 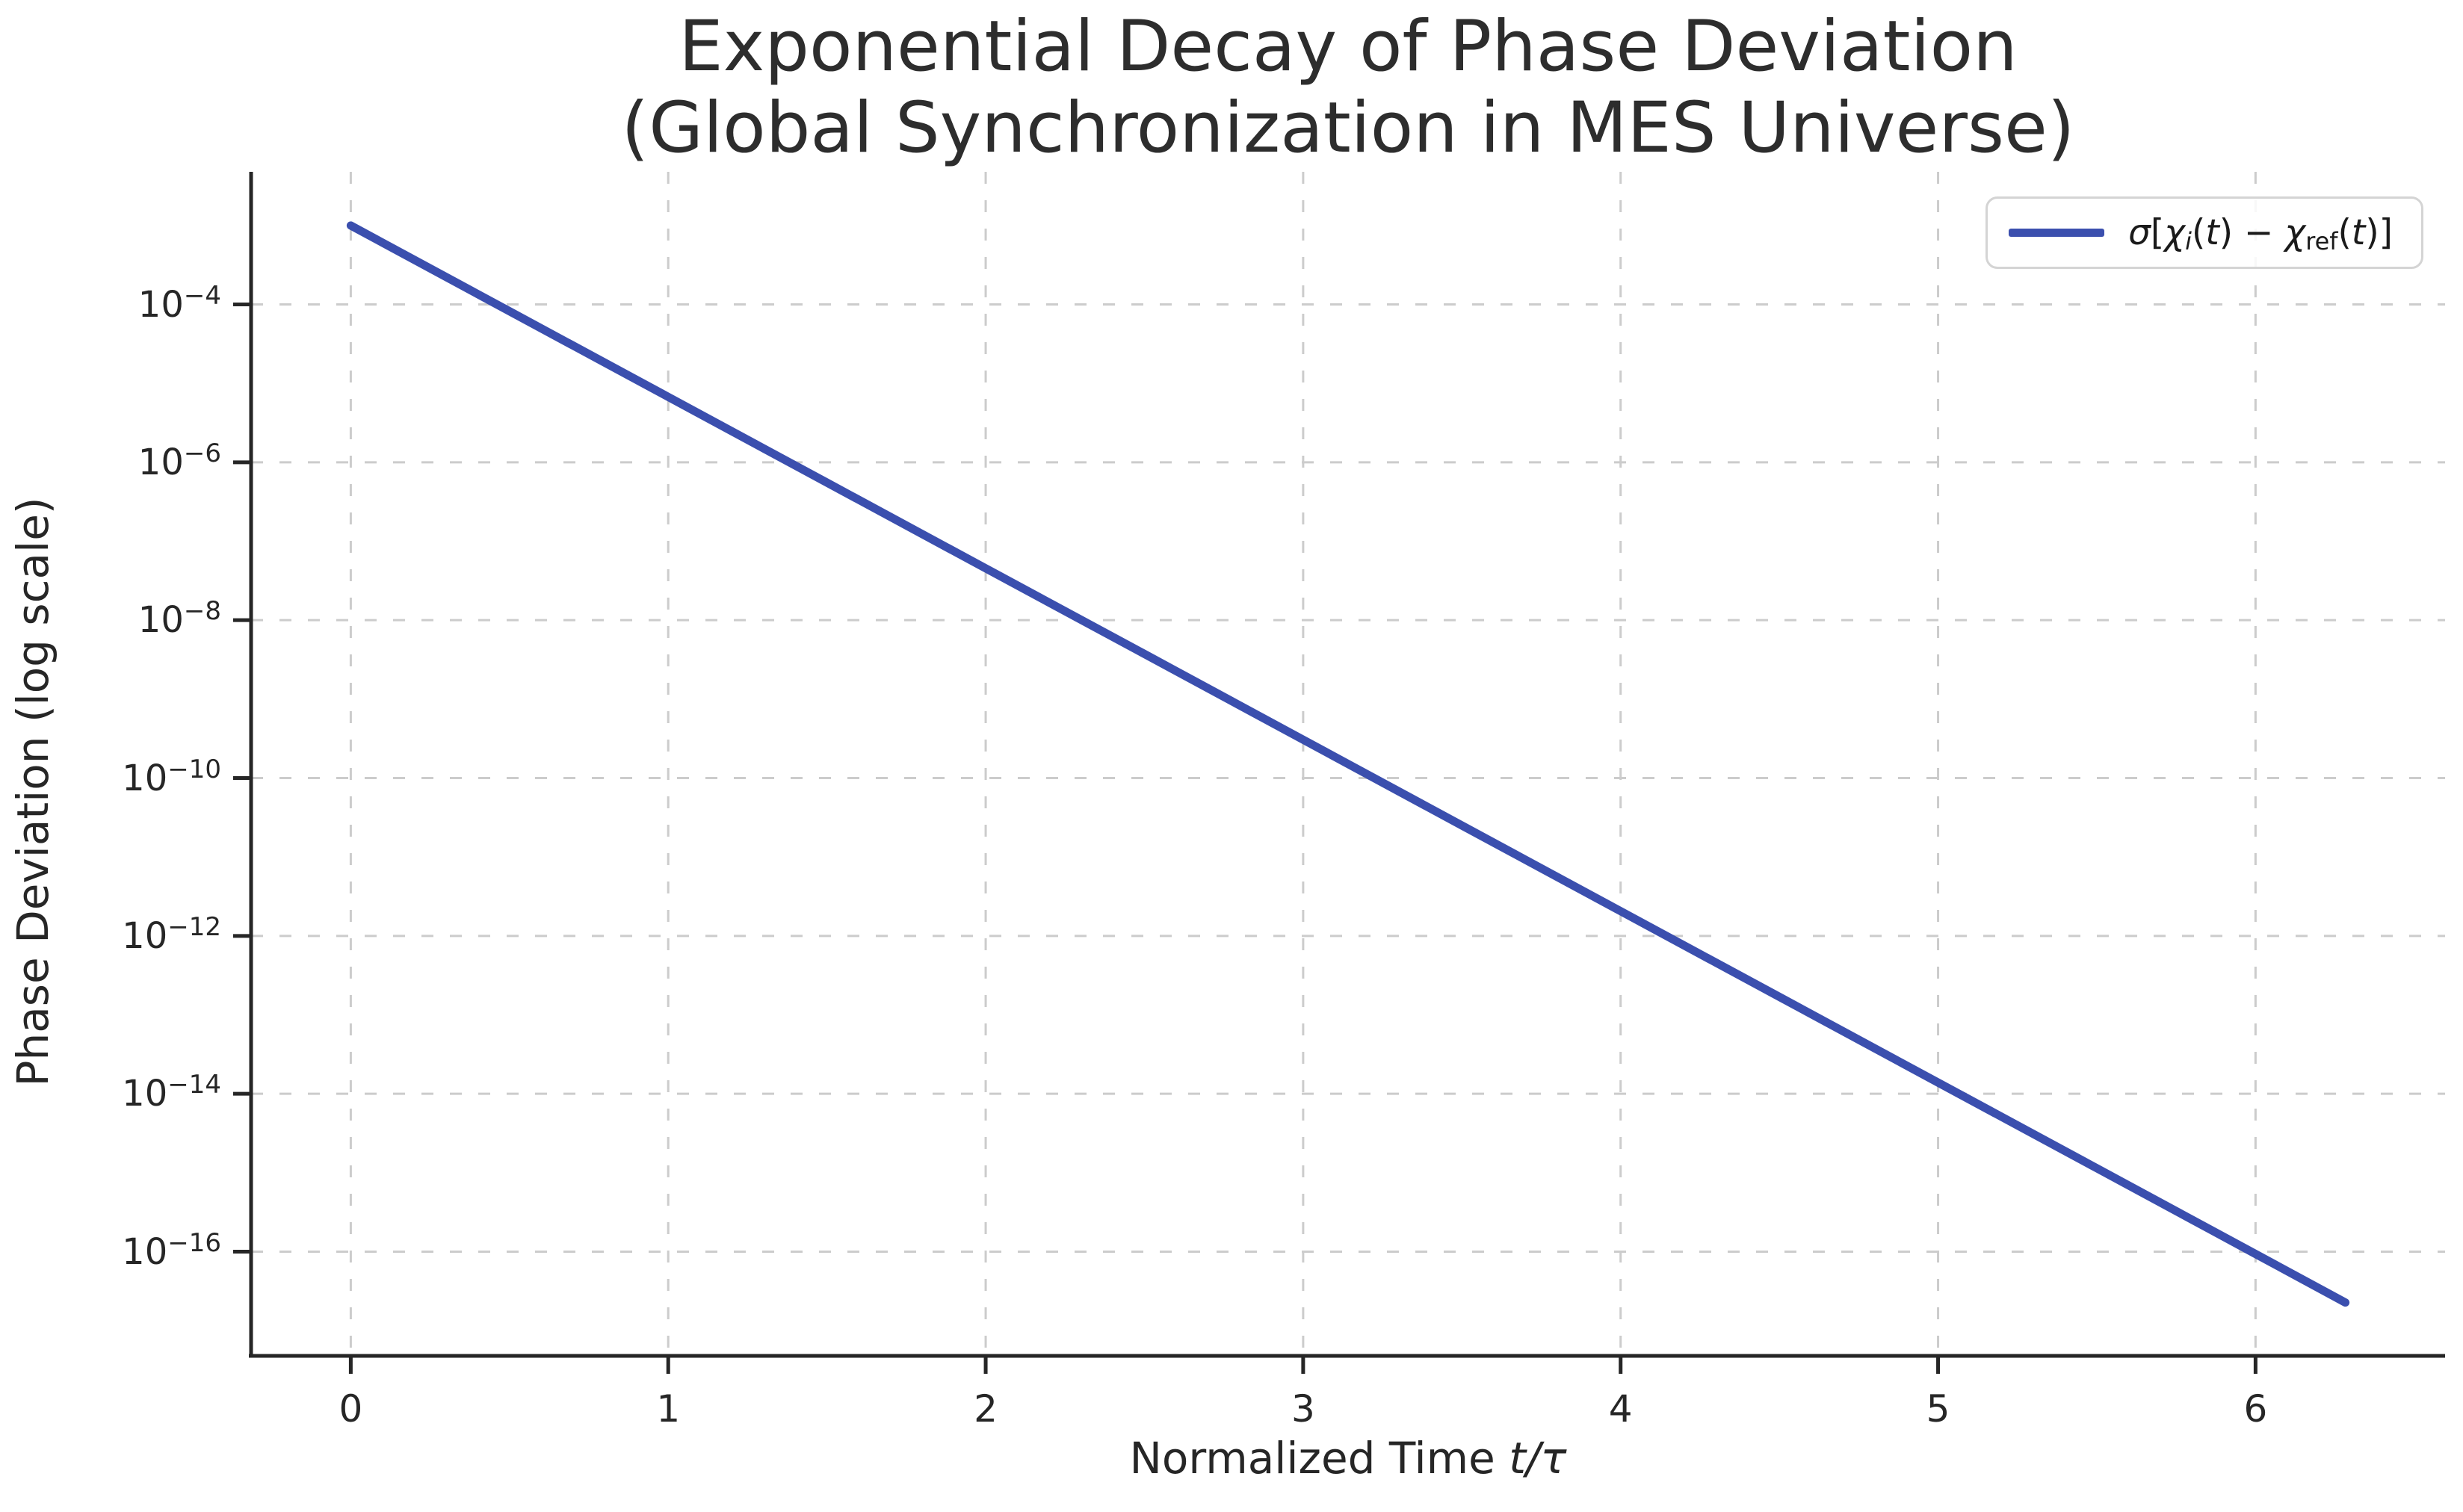 I want to click on x-axis-label-math: t/τ, so click(x=1538, y=1458).